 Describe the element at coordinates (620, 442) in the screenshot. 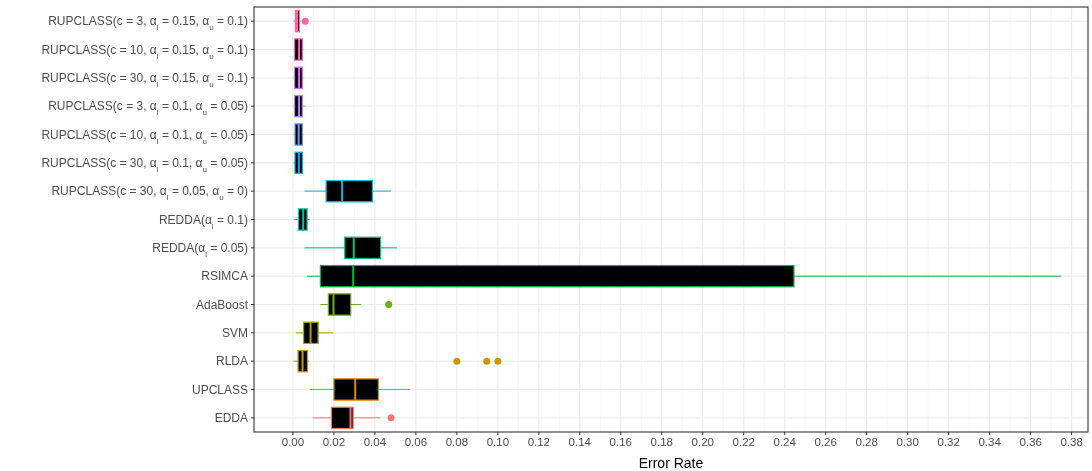

I see `x-tick-label: 0.16` at that location.